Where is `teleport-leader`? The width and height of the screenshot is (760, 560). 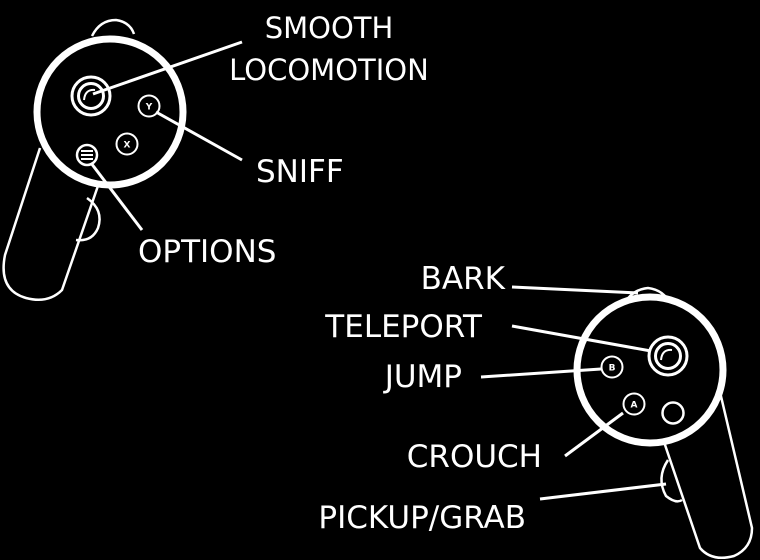
teleport-leader is located at coordinates (581, 338).